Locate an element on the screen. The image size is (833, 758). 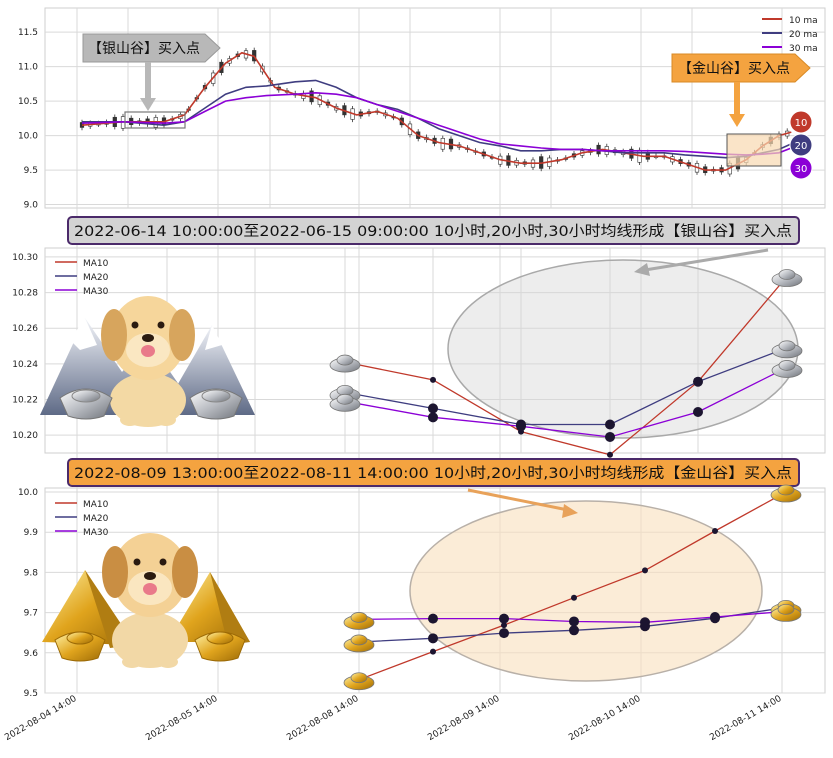
top-y-tick-label: 10.0 is located at coordinates (28, 137).